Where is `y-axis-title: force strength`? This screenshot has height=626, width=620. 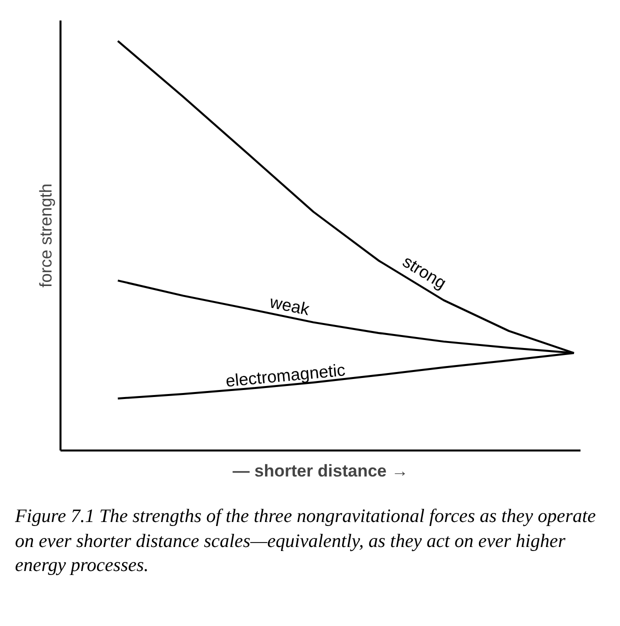
y-axis-title: force strength is located at coordinates (46, 236).